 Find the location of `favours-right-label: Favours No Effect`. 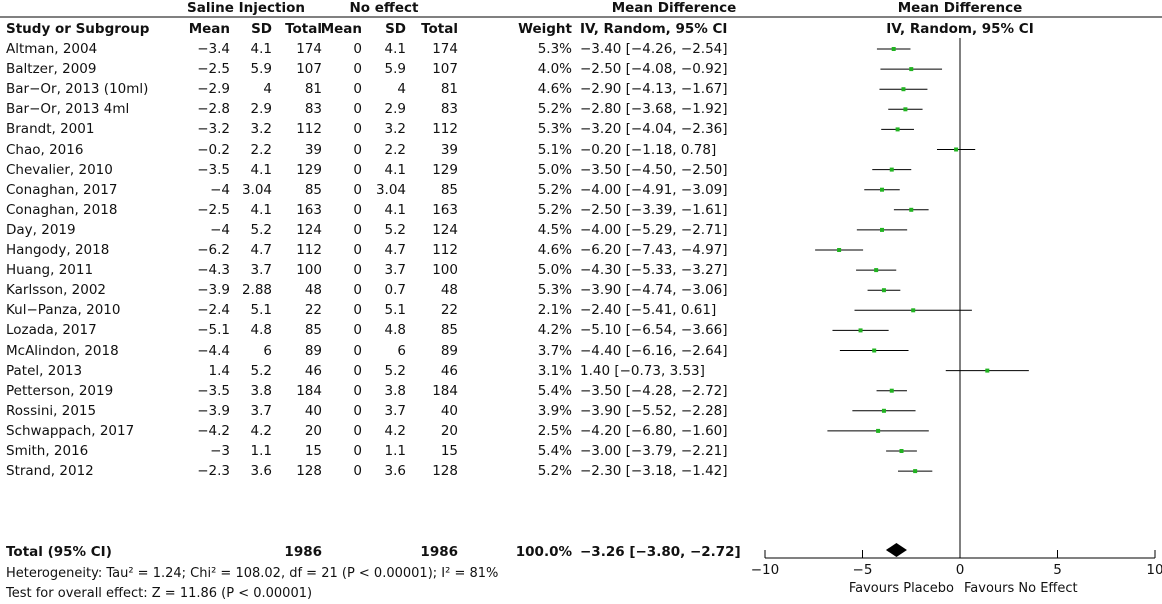

favours-right-label: Favours No Effect is located at coordinates (1021, 588).